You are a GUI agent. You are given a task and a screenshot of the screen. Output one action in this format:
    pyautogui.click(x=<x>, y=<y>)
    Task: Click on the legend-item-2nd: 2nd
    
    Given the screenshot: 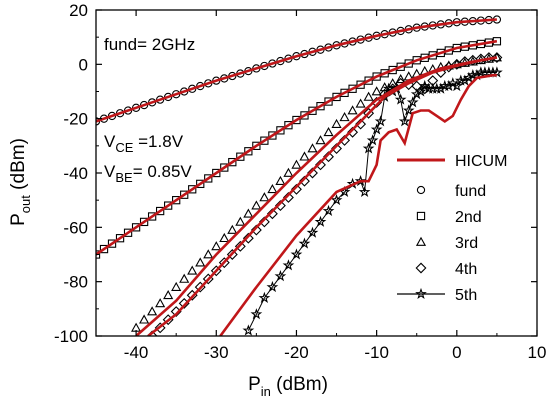 What is the action you would take?
    pyautogui.click(x=449, y=217)
    